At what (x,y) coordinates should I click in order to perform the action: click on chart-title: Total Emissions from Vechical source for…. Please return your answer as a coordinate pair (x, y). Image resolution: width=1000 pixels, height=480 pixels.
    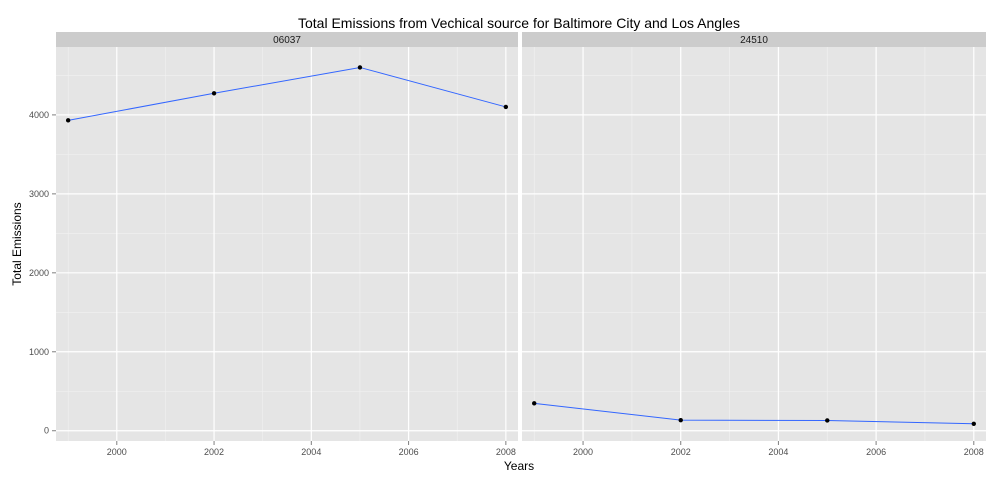
    Looking at the image, I should click on (519, 23).